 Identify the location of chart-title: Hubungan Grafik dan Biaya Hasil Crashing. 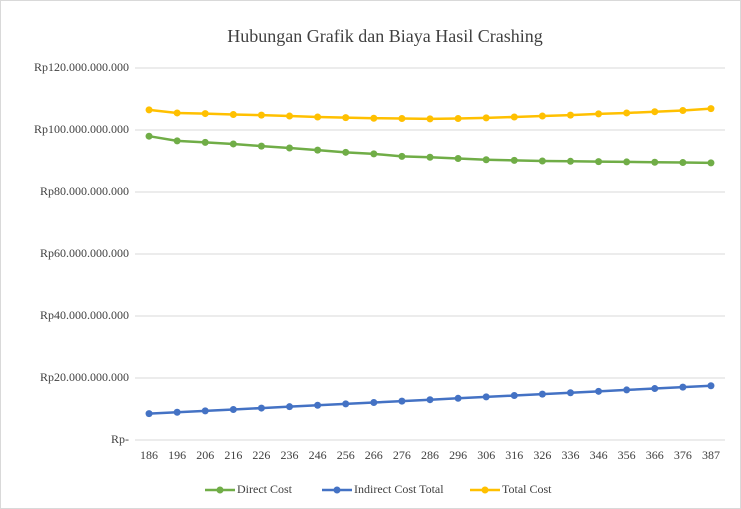
(384, 36).